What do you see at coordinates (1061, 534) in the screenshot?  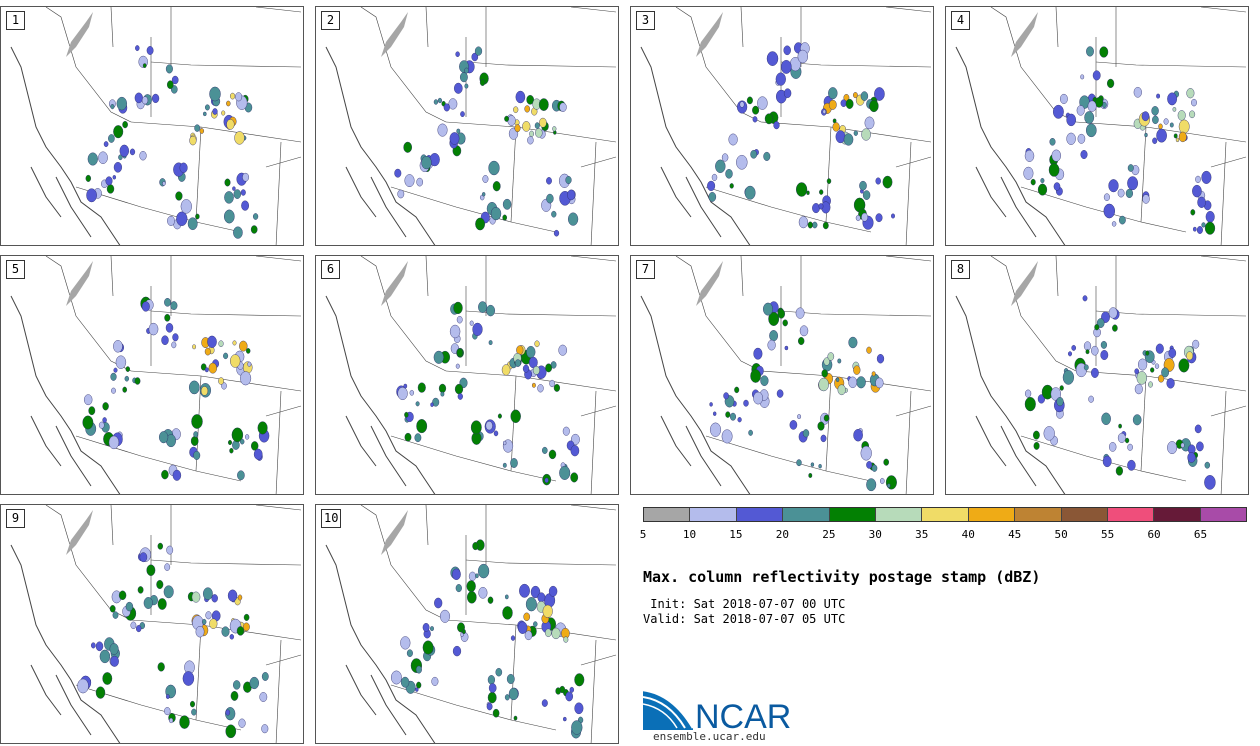 I see `colorbar-tick: 50` at bounding box center [1061, 534].